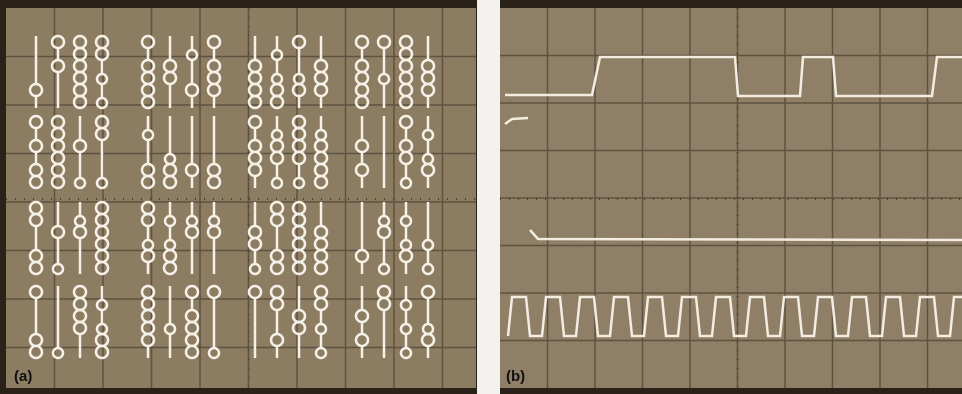 The height and width of the screenshot is (394, 962). I want to click on waveform-top, so click(733, 76).